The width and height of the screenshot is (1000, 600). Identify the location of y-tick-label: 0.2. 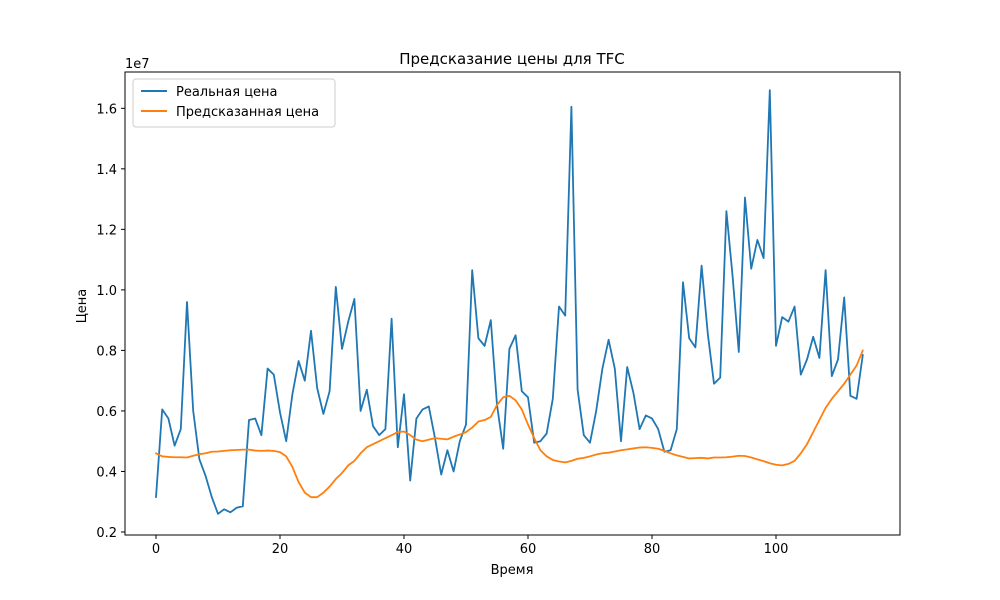
(106, 533).